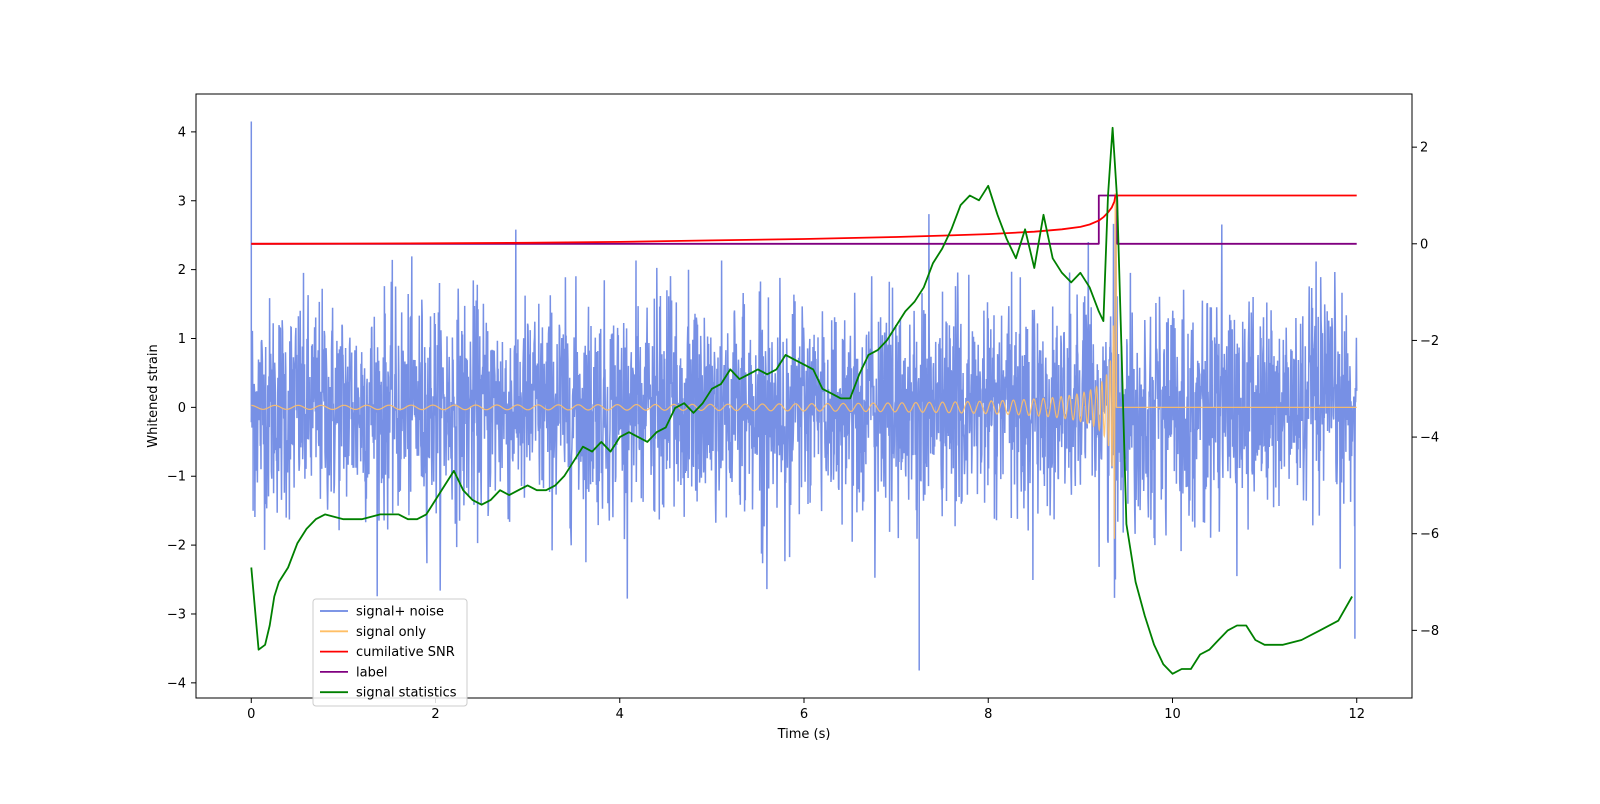 This screenshot has height=804, width=1600. What do you see at coordinates (406, 693) in the screenshot?
I see `legend-item-label: signal statistics` at bounding box center [406, 693].